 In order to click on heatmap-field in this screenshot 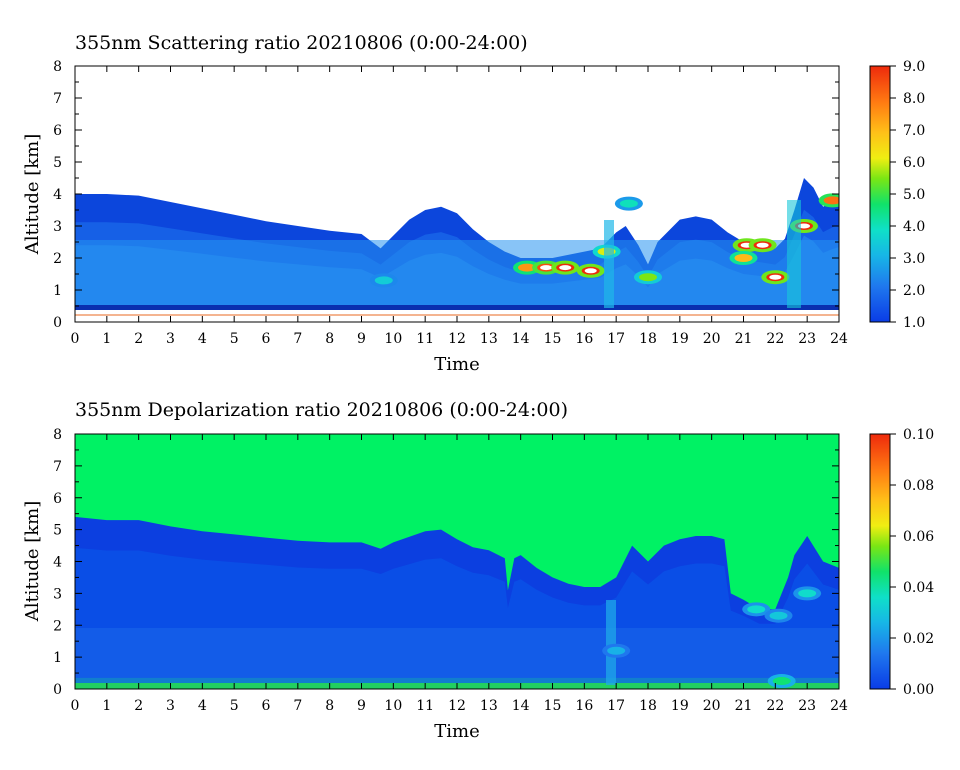, I will do `click(457, 250)`.